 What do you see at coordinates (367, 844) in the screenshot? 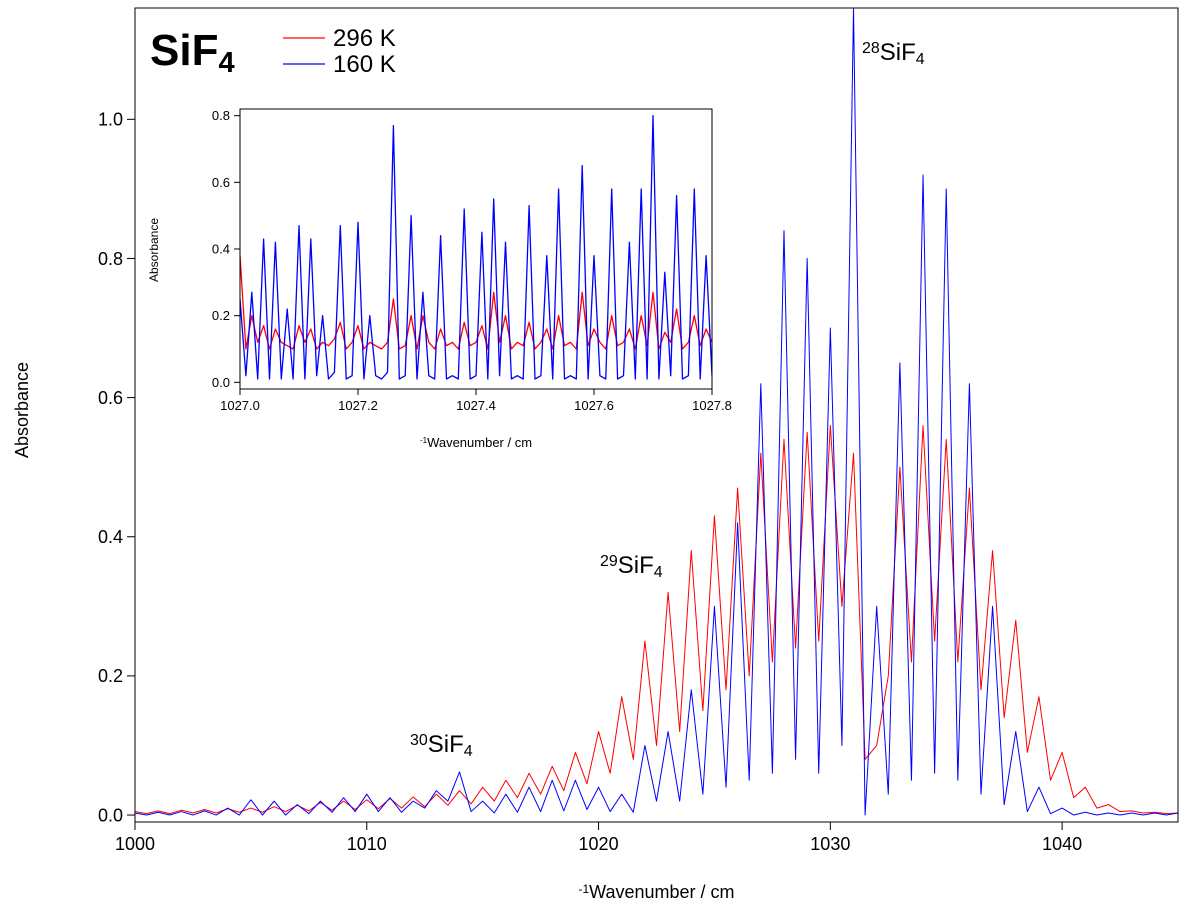
I see `x-tick-label: 1010` at bounding box center [367, 844].